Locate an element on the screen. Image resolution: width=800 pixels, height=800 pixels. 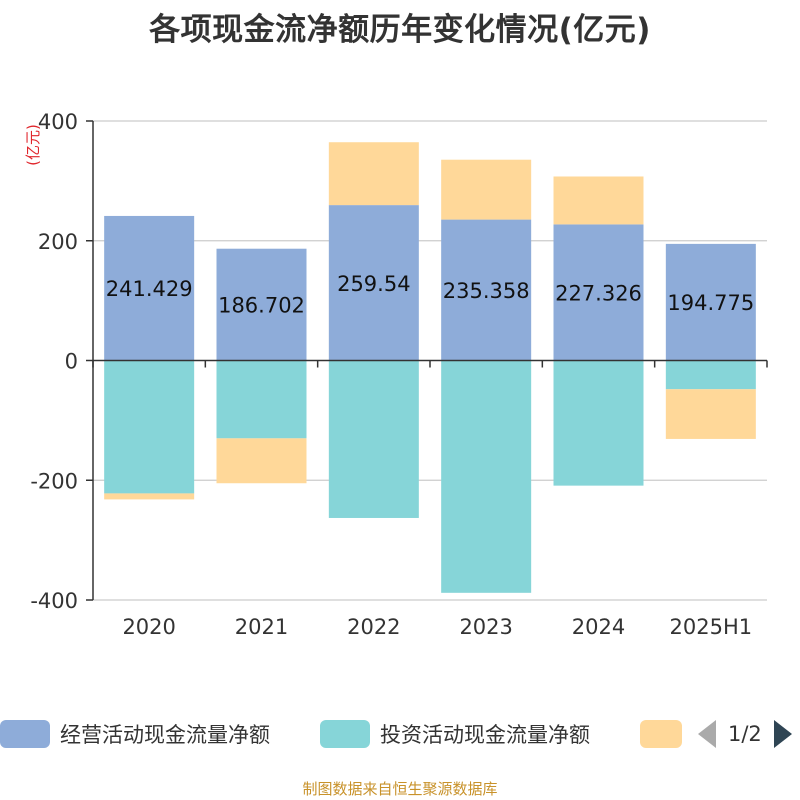
data-label: 227.326 is located at coordinates (598, 293).